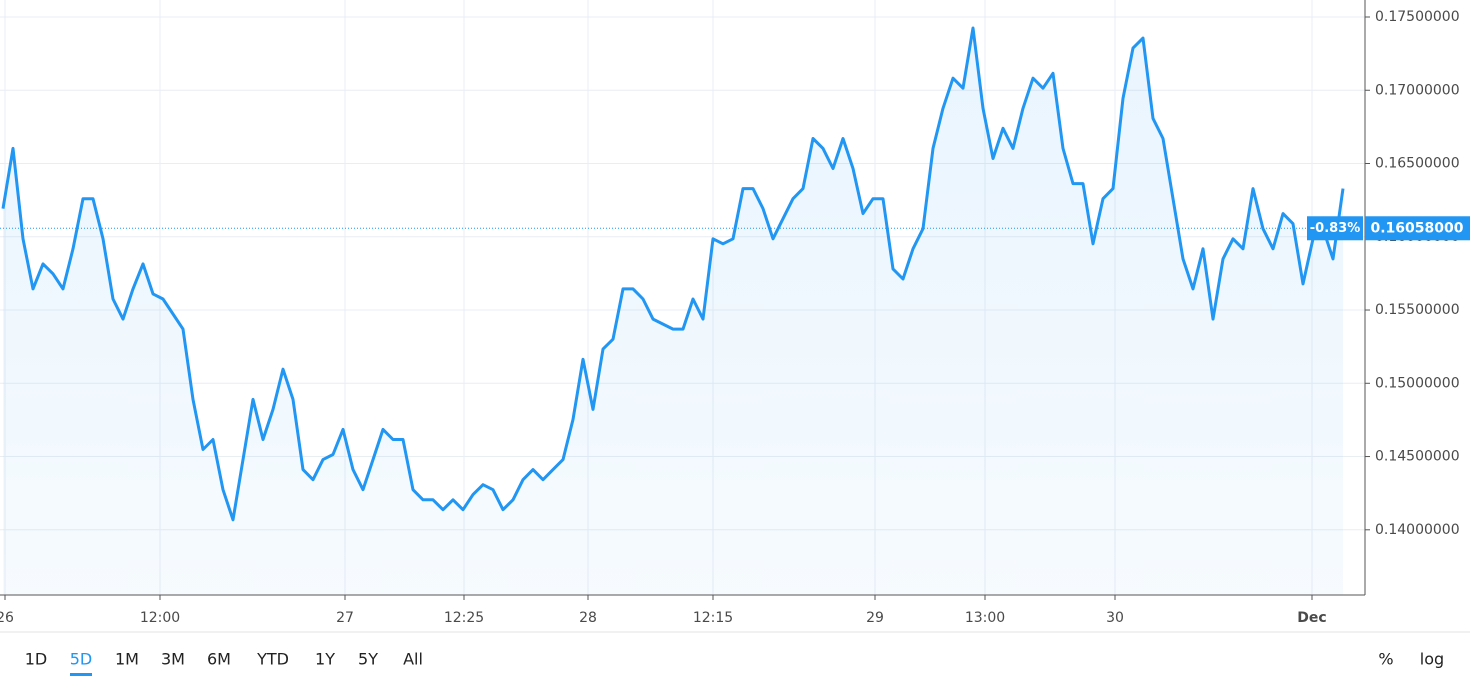 This screenshot has height=683, width=1470. Describe the element at coordinates (875, 618) in the screenshot. I see `x-tick-label: 29` at that location.